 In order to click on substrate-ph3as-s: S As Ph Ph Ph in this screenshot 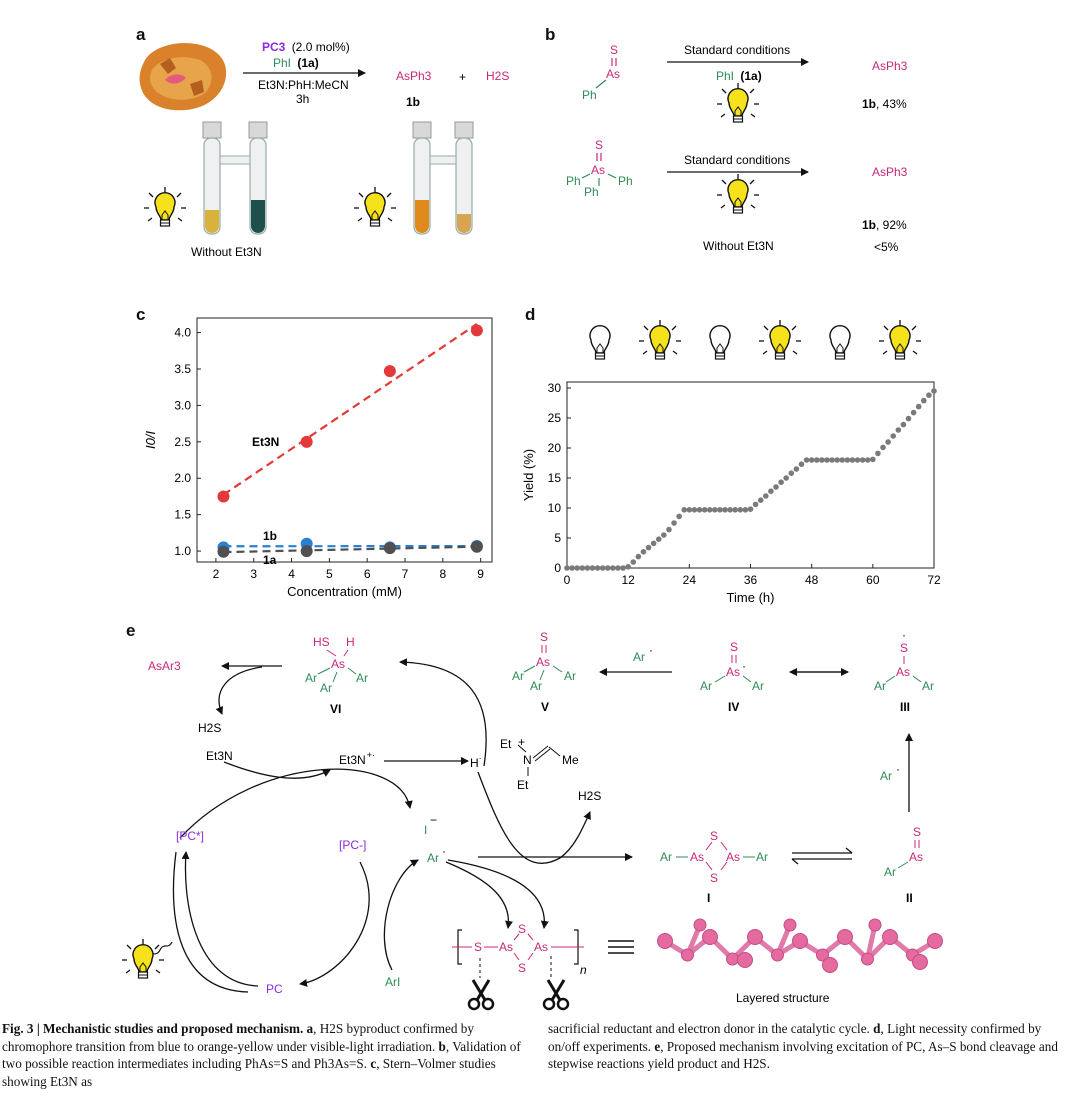, I will do `click(599, 168)`.